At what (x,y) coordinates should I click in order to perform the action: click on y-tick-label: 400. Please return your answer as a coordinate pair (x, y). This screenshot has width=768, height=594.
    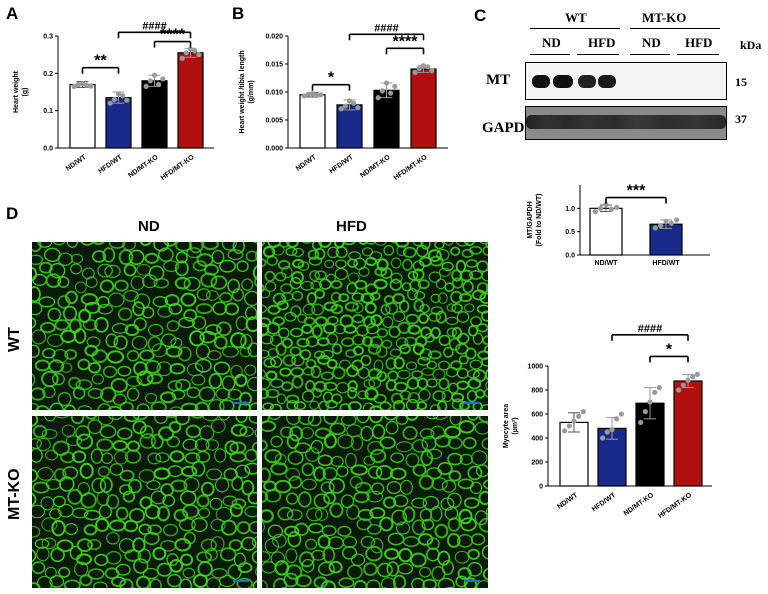
    Looking at the image, I should click on (537, 439).